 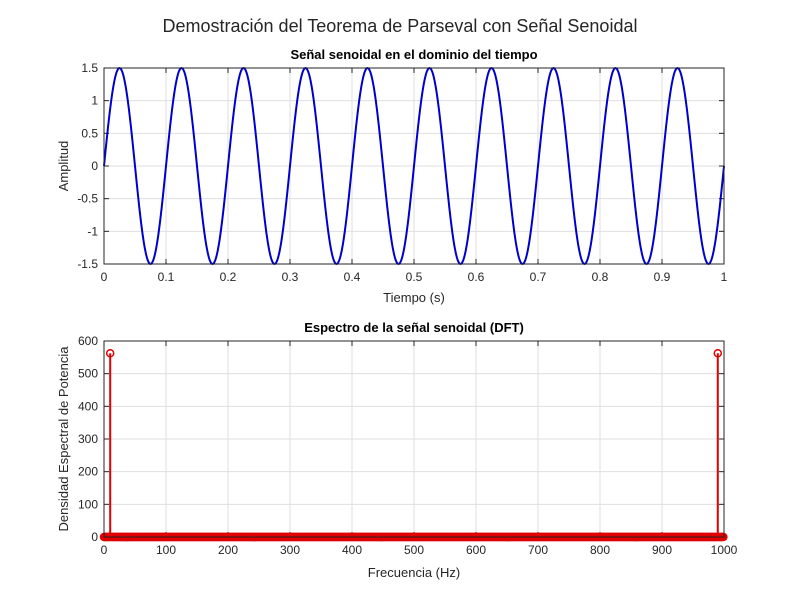 What do you see at coordinates (414, 550) in the screenshot?
I see `spectrum-xtick-label: 500` at bounding box center [414, 550].